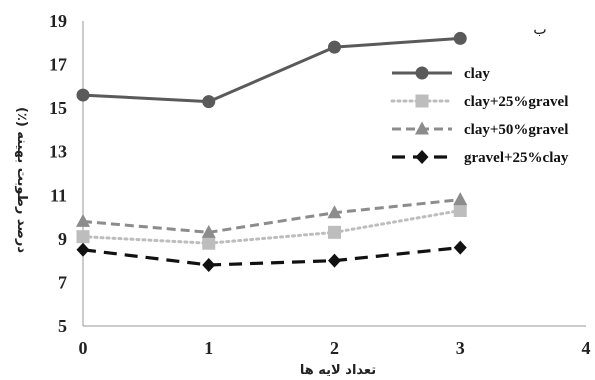 The image size is (595, 380). I want to click on y-tick-label: 17, so click(58, 65).